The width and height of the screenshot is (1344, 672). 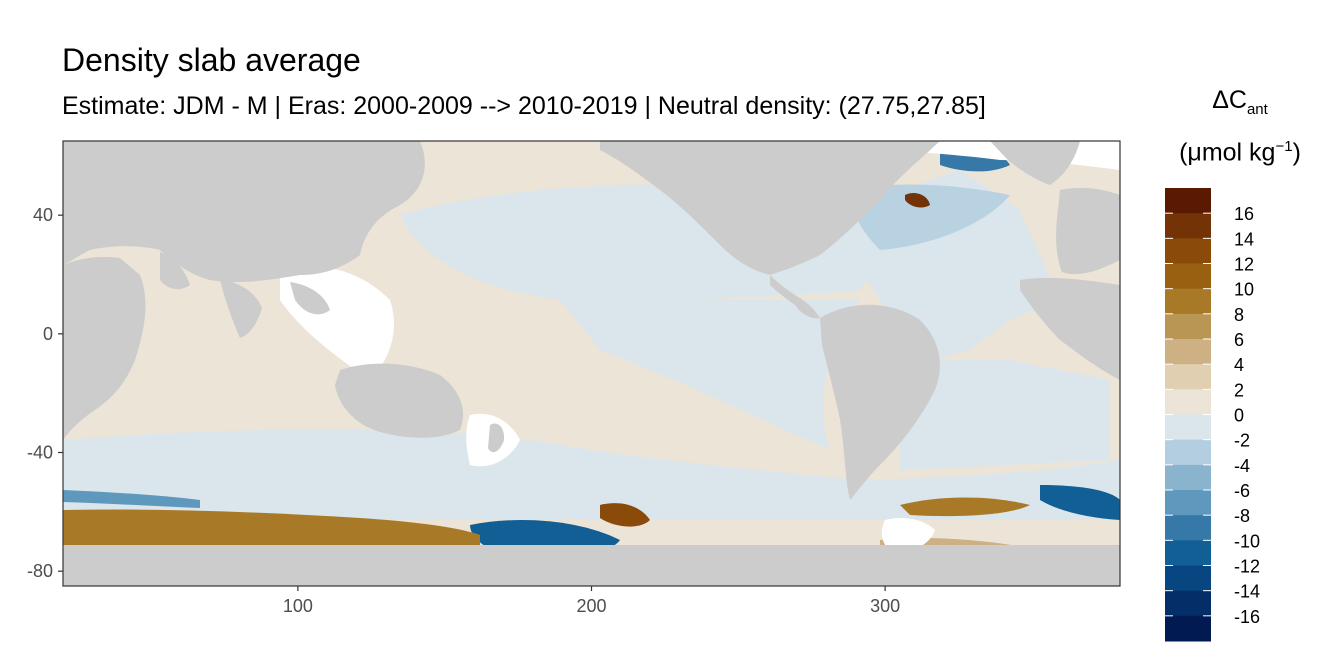 What do you see at coordinates (244, 212) in the screenshot?
I see `land-eurasia` at bounding box center [244, 212].